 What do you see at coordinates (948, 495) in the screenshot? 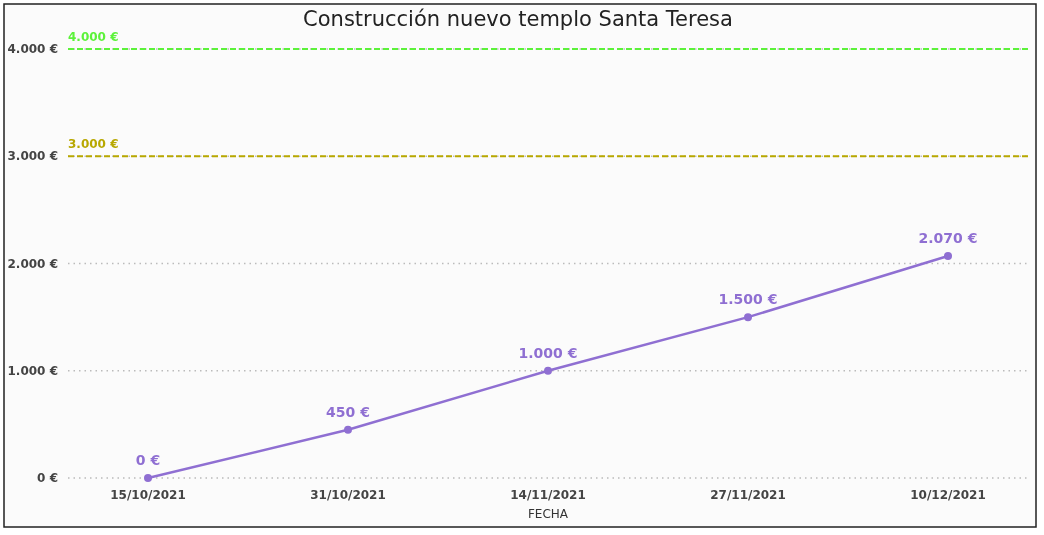
I see `x-tick-label: 10/12/2021` at bounding box center [948, 495].